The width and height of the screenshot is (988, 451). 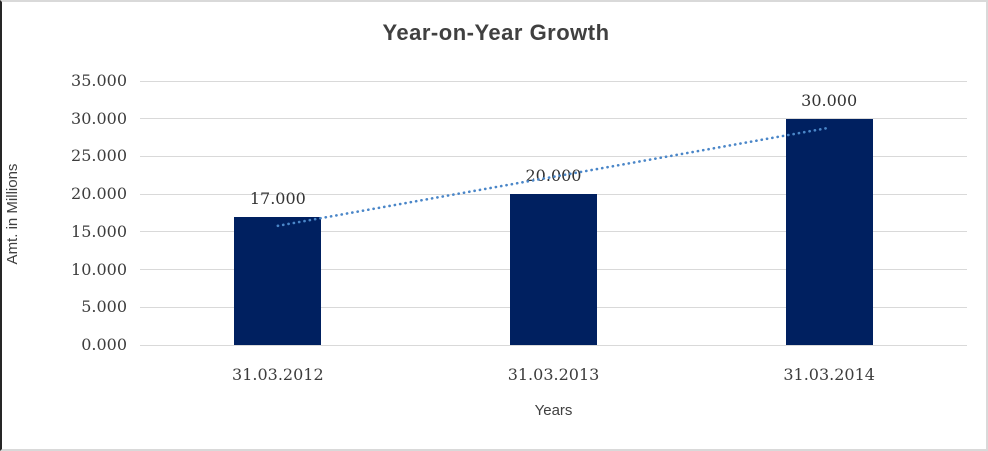 I want to click on y-tick-label: 0.000, so click(x=104, y=344).